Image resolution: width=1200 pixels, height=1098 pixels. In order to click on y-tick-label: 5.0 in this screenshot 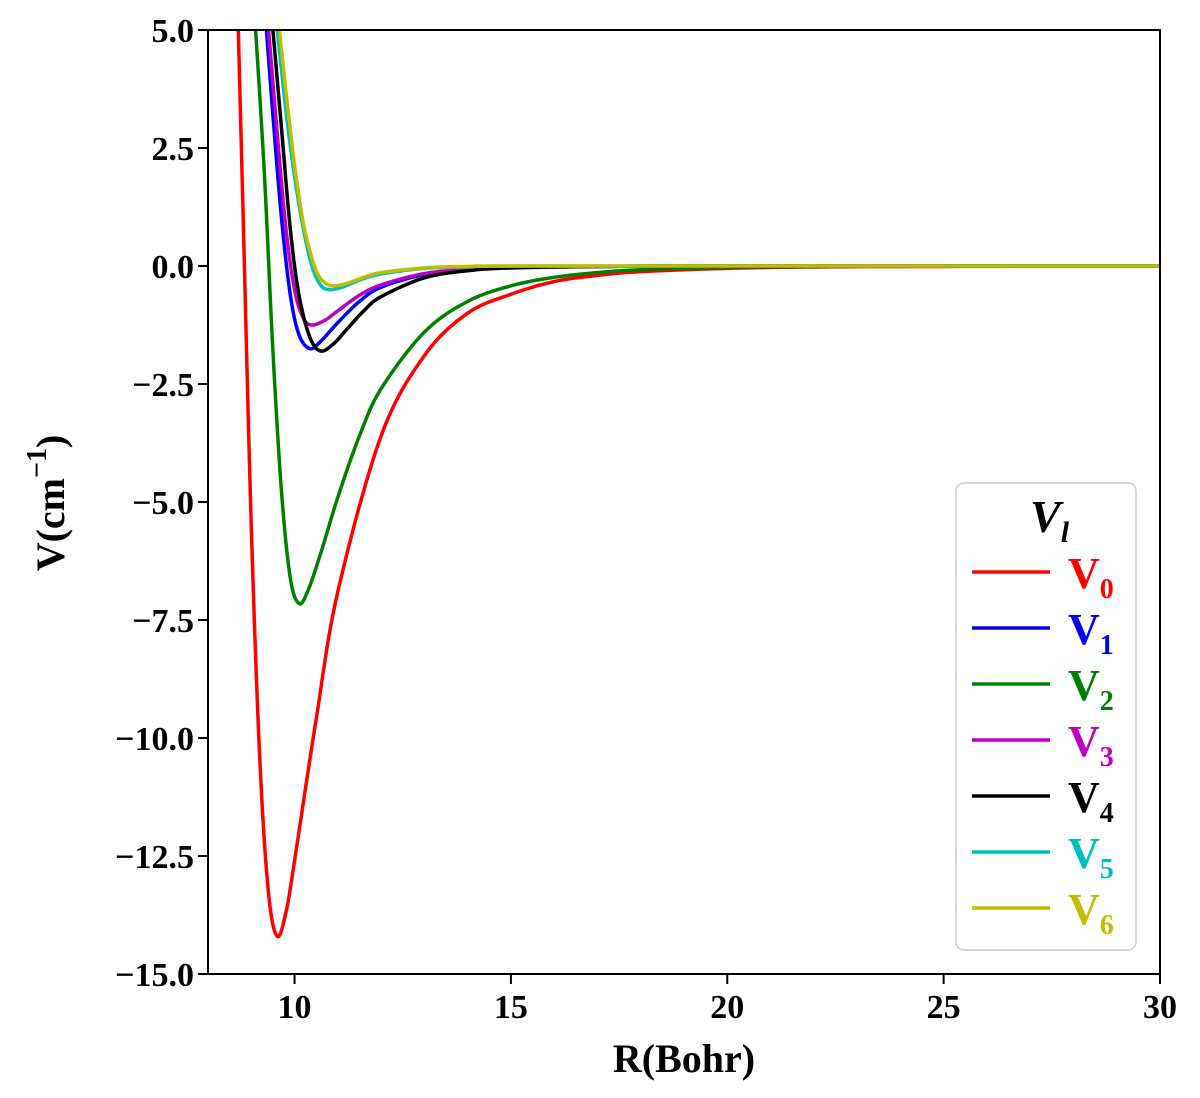, I will do `click(173, 31)`.